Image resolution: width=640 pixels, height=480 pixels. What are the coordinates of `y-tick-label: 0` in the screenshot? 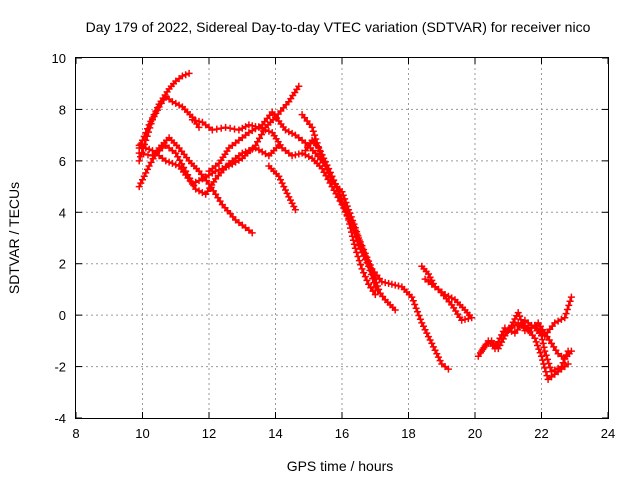 It's located at (62, 315).